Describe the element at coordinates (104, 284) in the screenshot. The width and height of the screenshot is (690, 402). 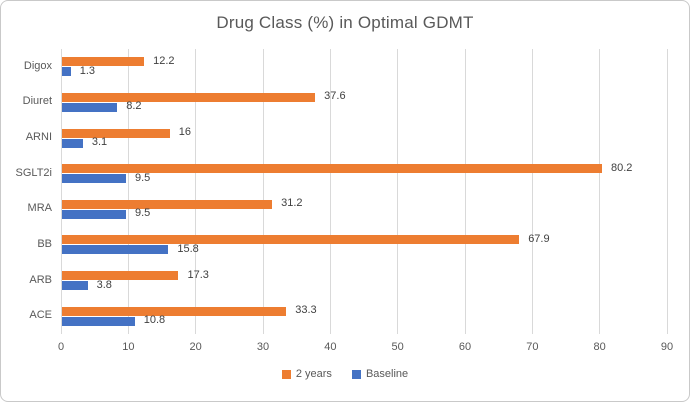
I see `bar-value-label: 3.8` at that location.